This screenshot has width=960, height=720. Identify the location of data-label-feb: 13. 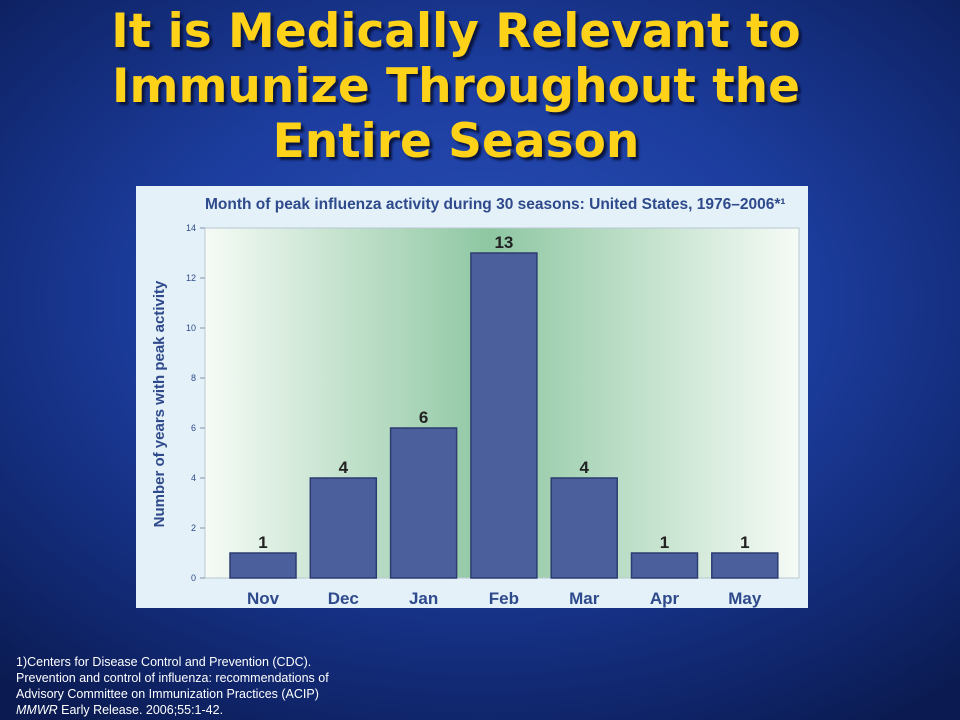
(503, 242).